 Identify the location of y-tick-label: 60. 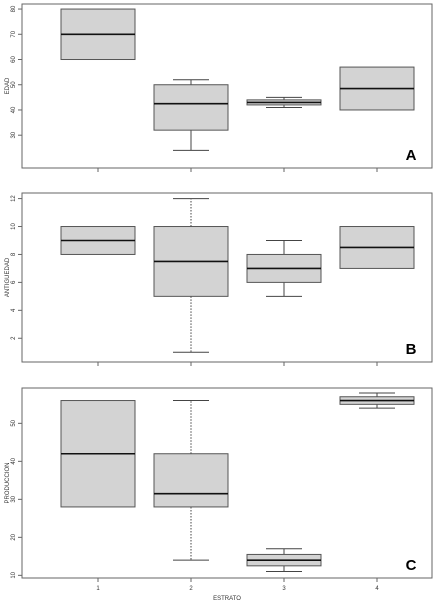
(14, 59).